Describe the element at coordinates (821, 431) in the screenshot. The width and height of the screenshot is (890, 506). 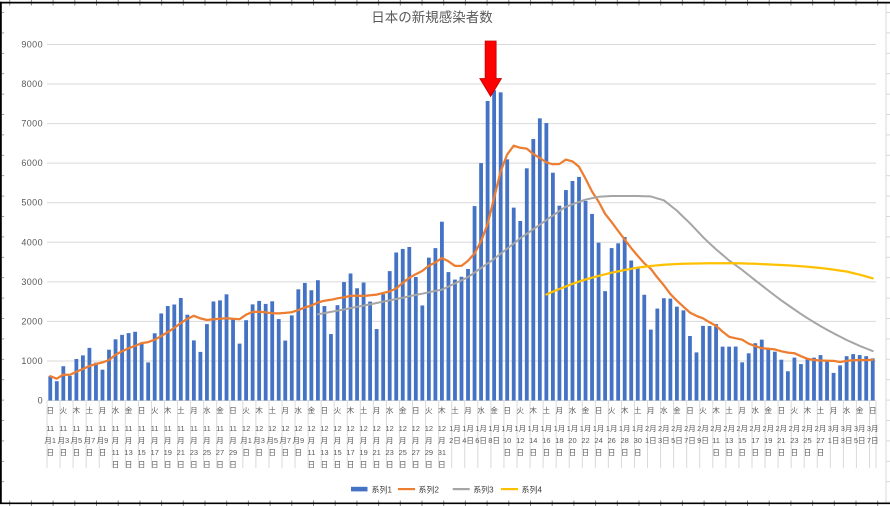
I see `x-axis-label: 土 2月 27 日` at that location.